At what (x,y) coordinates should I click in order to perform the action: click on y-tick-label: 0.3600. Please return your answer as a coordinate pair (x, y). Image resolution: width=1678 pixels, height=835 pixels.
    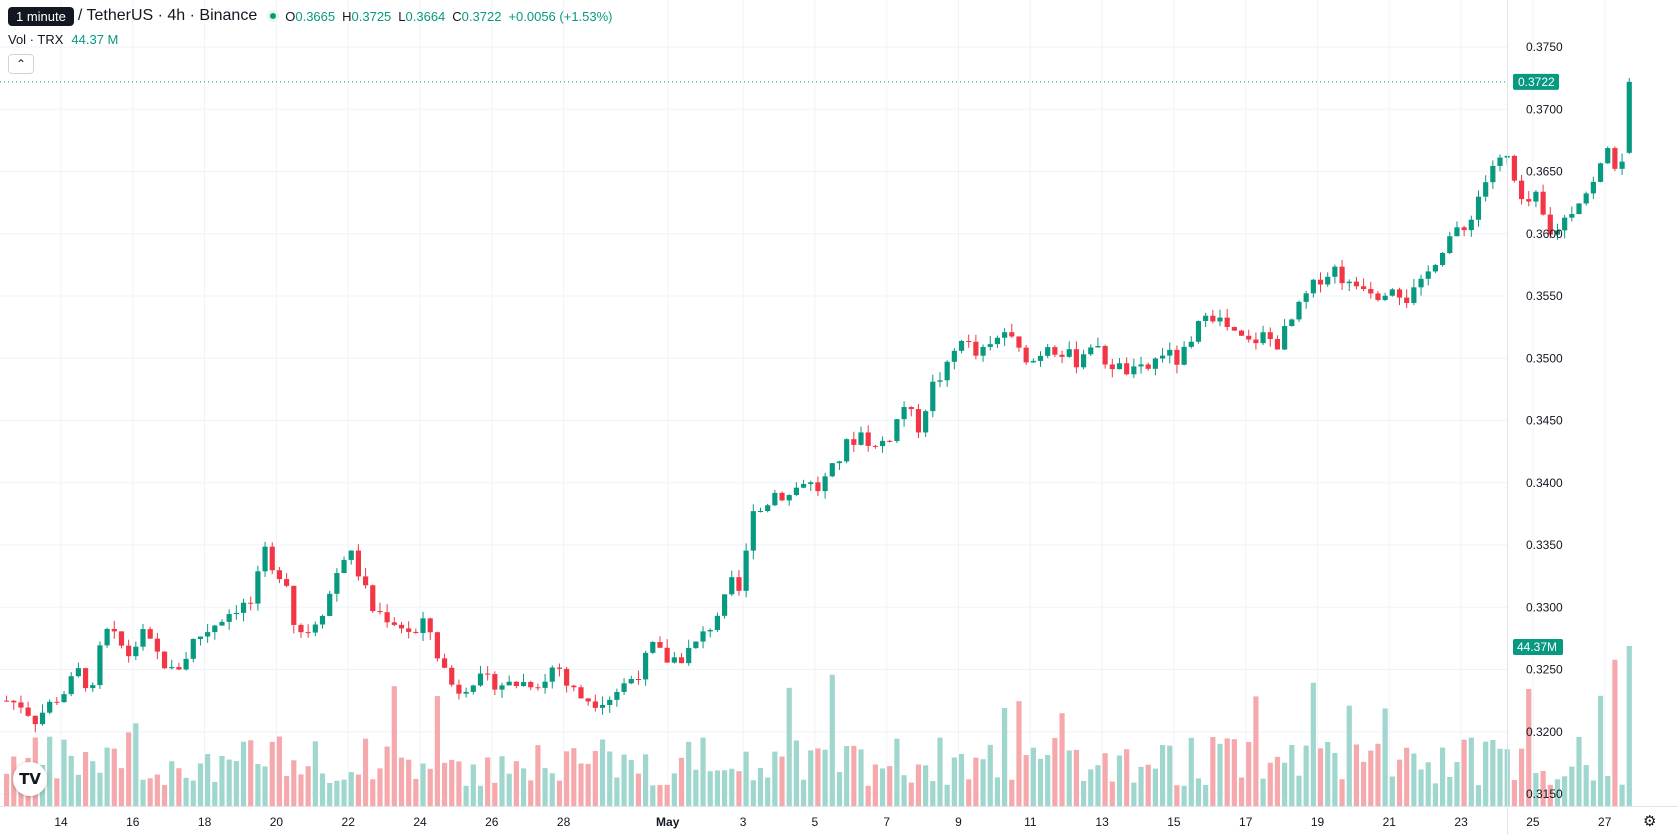
    Looking at the image, I should click on (1544, 234).